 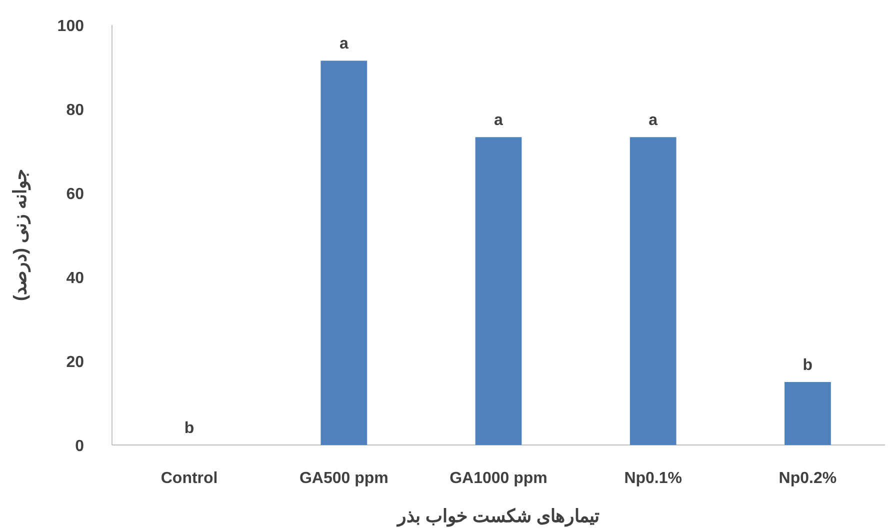 What do you see at coordinates (653, 478) in the screenshot?
I see `x-tick: Np0.1%` at bounding box center [653, 478].